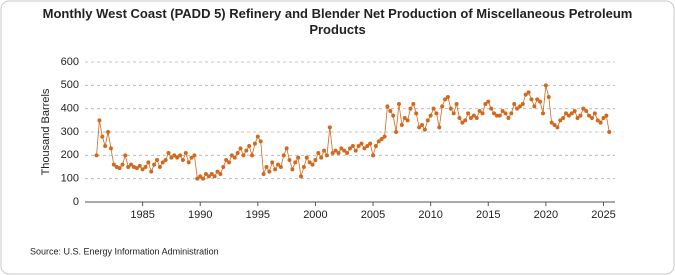  I want to click on x-tick-label: 2005, so click(373, 215).